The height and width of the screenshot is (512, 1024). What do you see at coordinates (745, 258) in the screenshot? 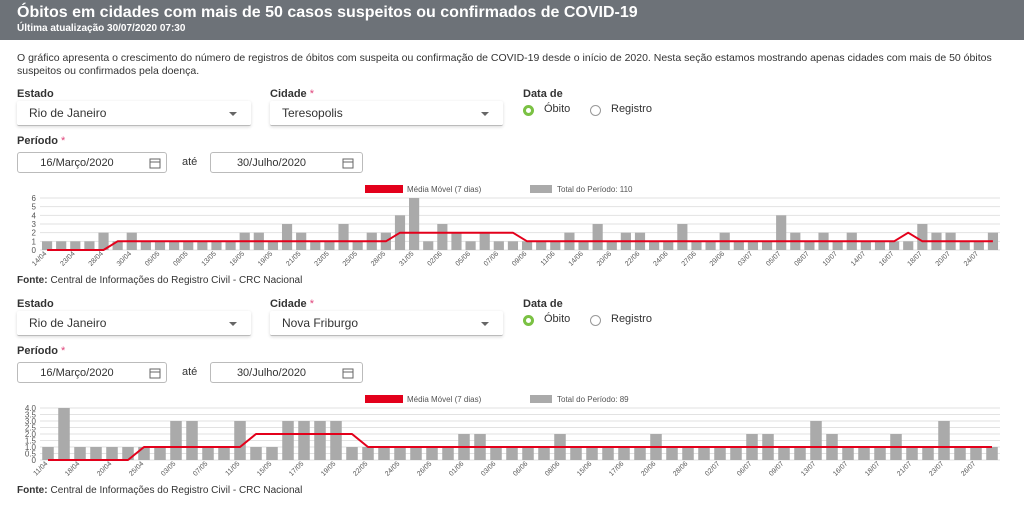
I see `x-tick-label: 03/07` at bounding box center [745, 258].